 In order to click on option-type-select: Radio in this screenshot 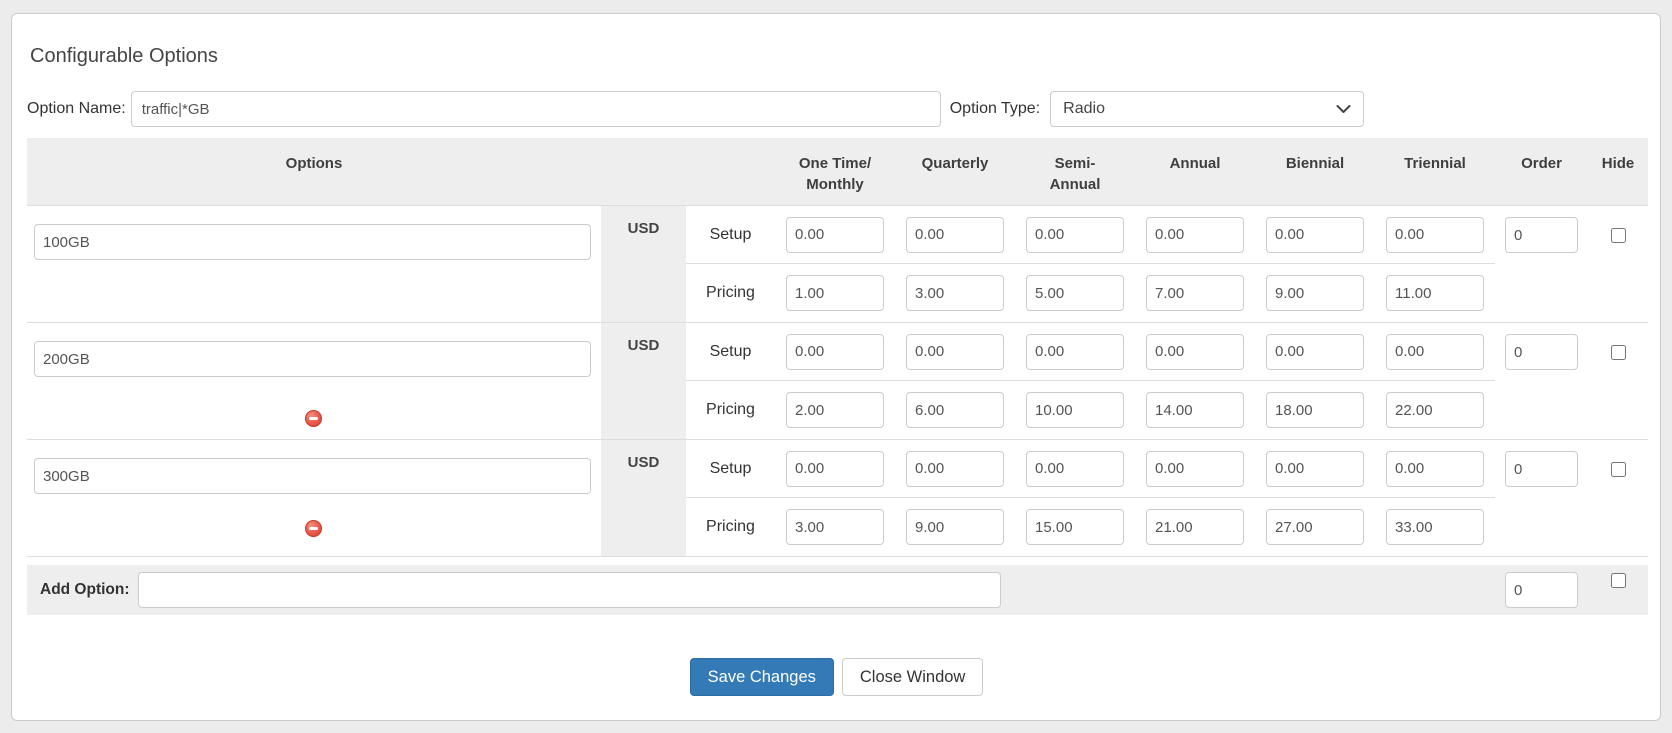, I will do `click(1207, 109)`.